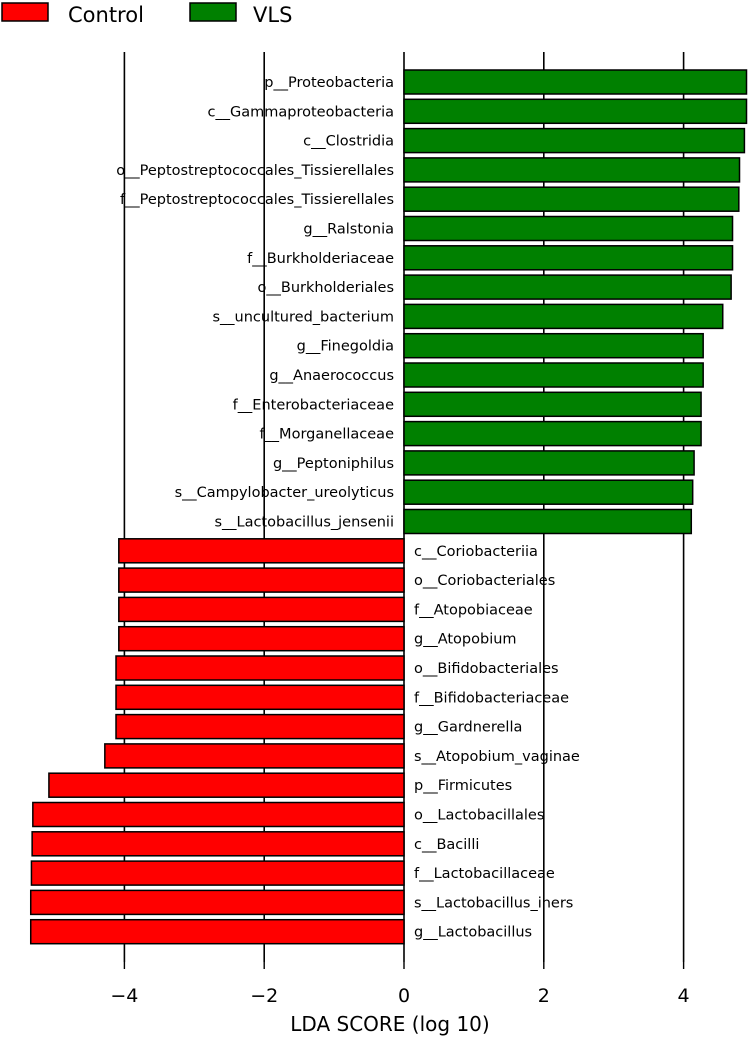  Describe the element at coordinates (213, 12) in the screenshot. I see `legend-swatch-vls` at that location.